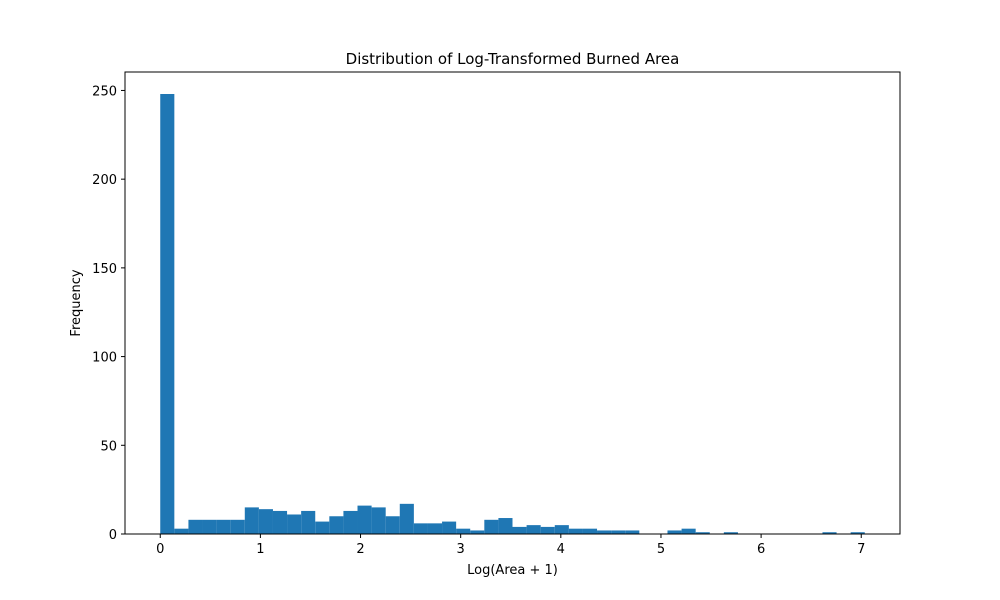 The height and width of the screenshot is (600, 1000). Describe the element at coordinates (104, 358) in the screenshot. I see `y-tick-label: 100` at that location.